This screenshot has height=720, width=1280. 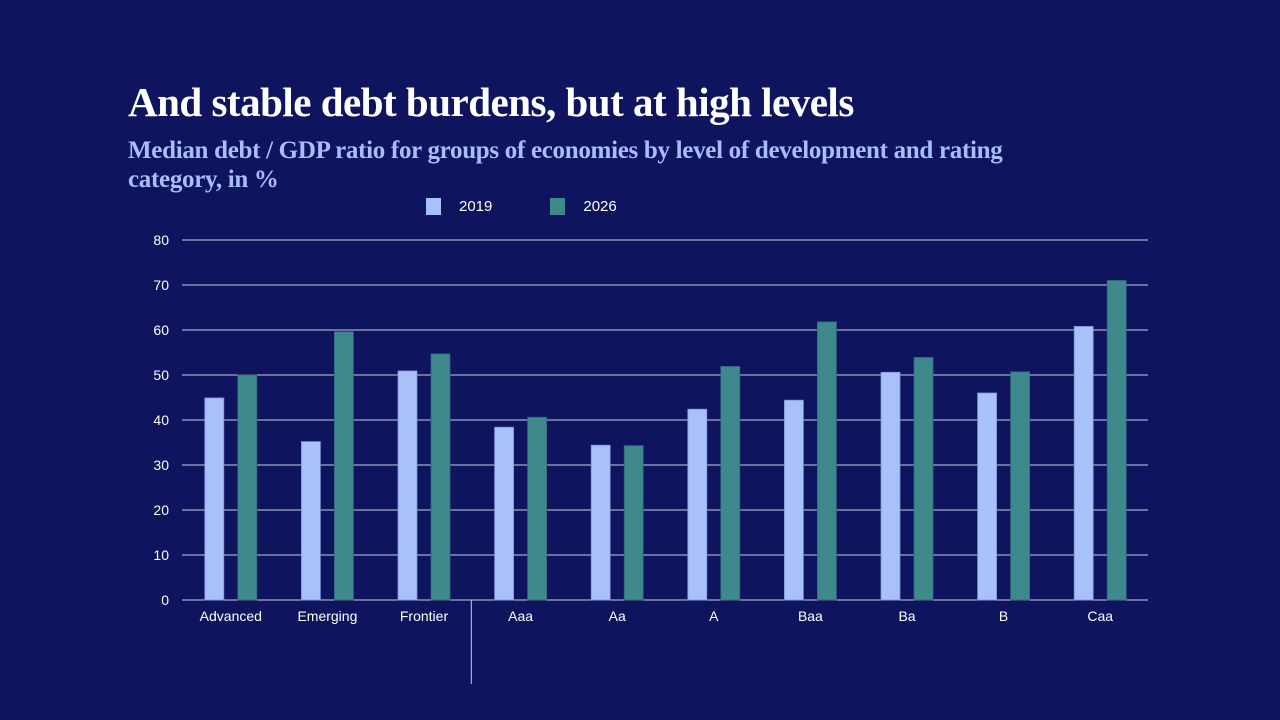 What do you see at coordinates (214, 499) in the screenshot?
I see `bar-2019-advanced` at bounding box center [214, 499].